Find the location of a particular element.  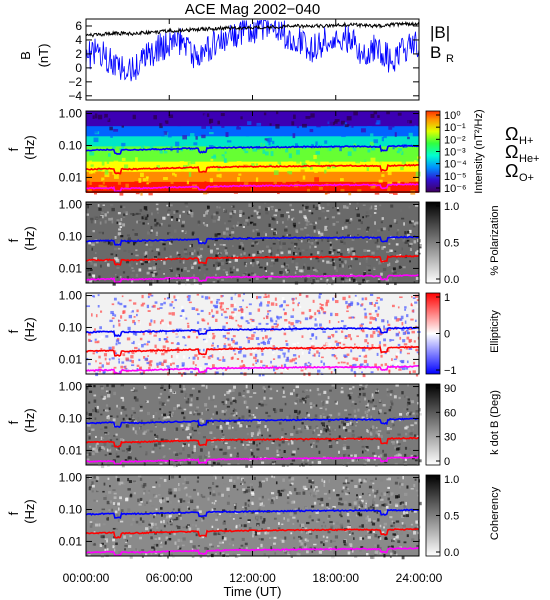

y-tick-label: 4 is located at coordinates (78, 40).